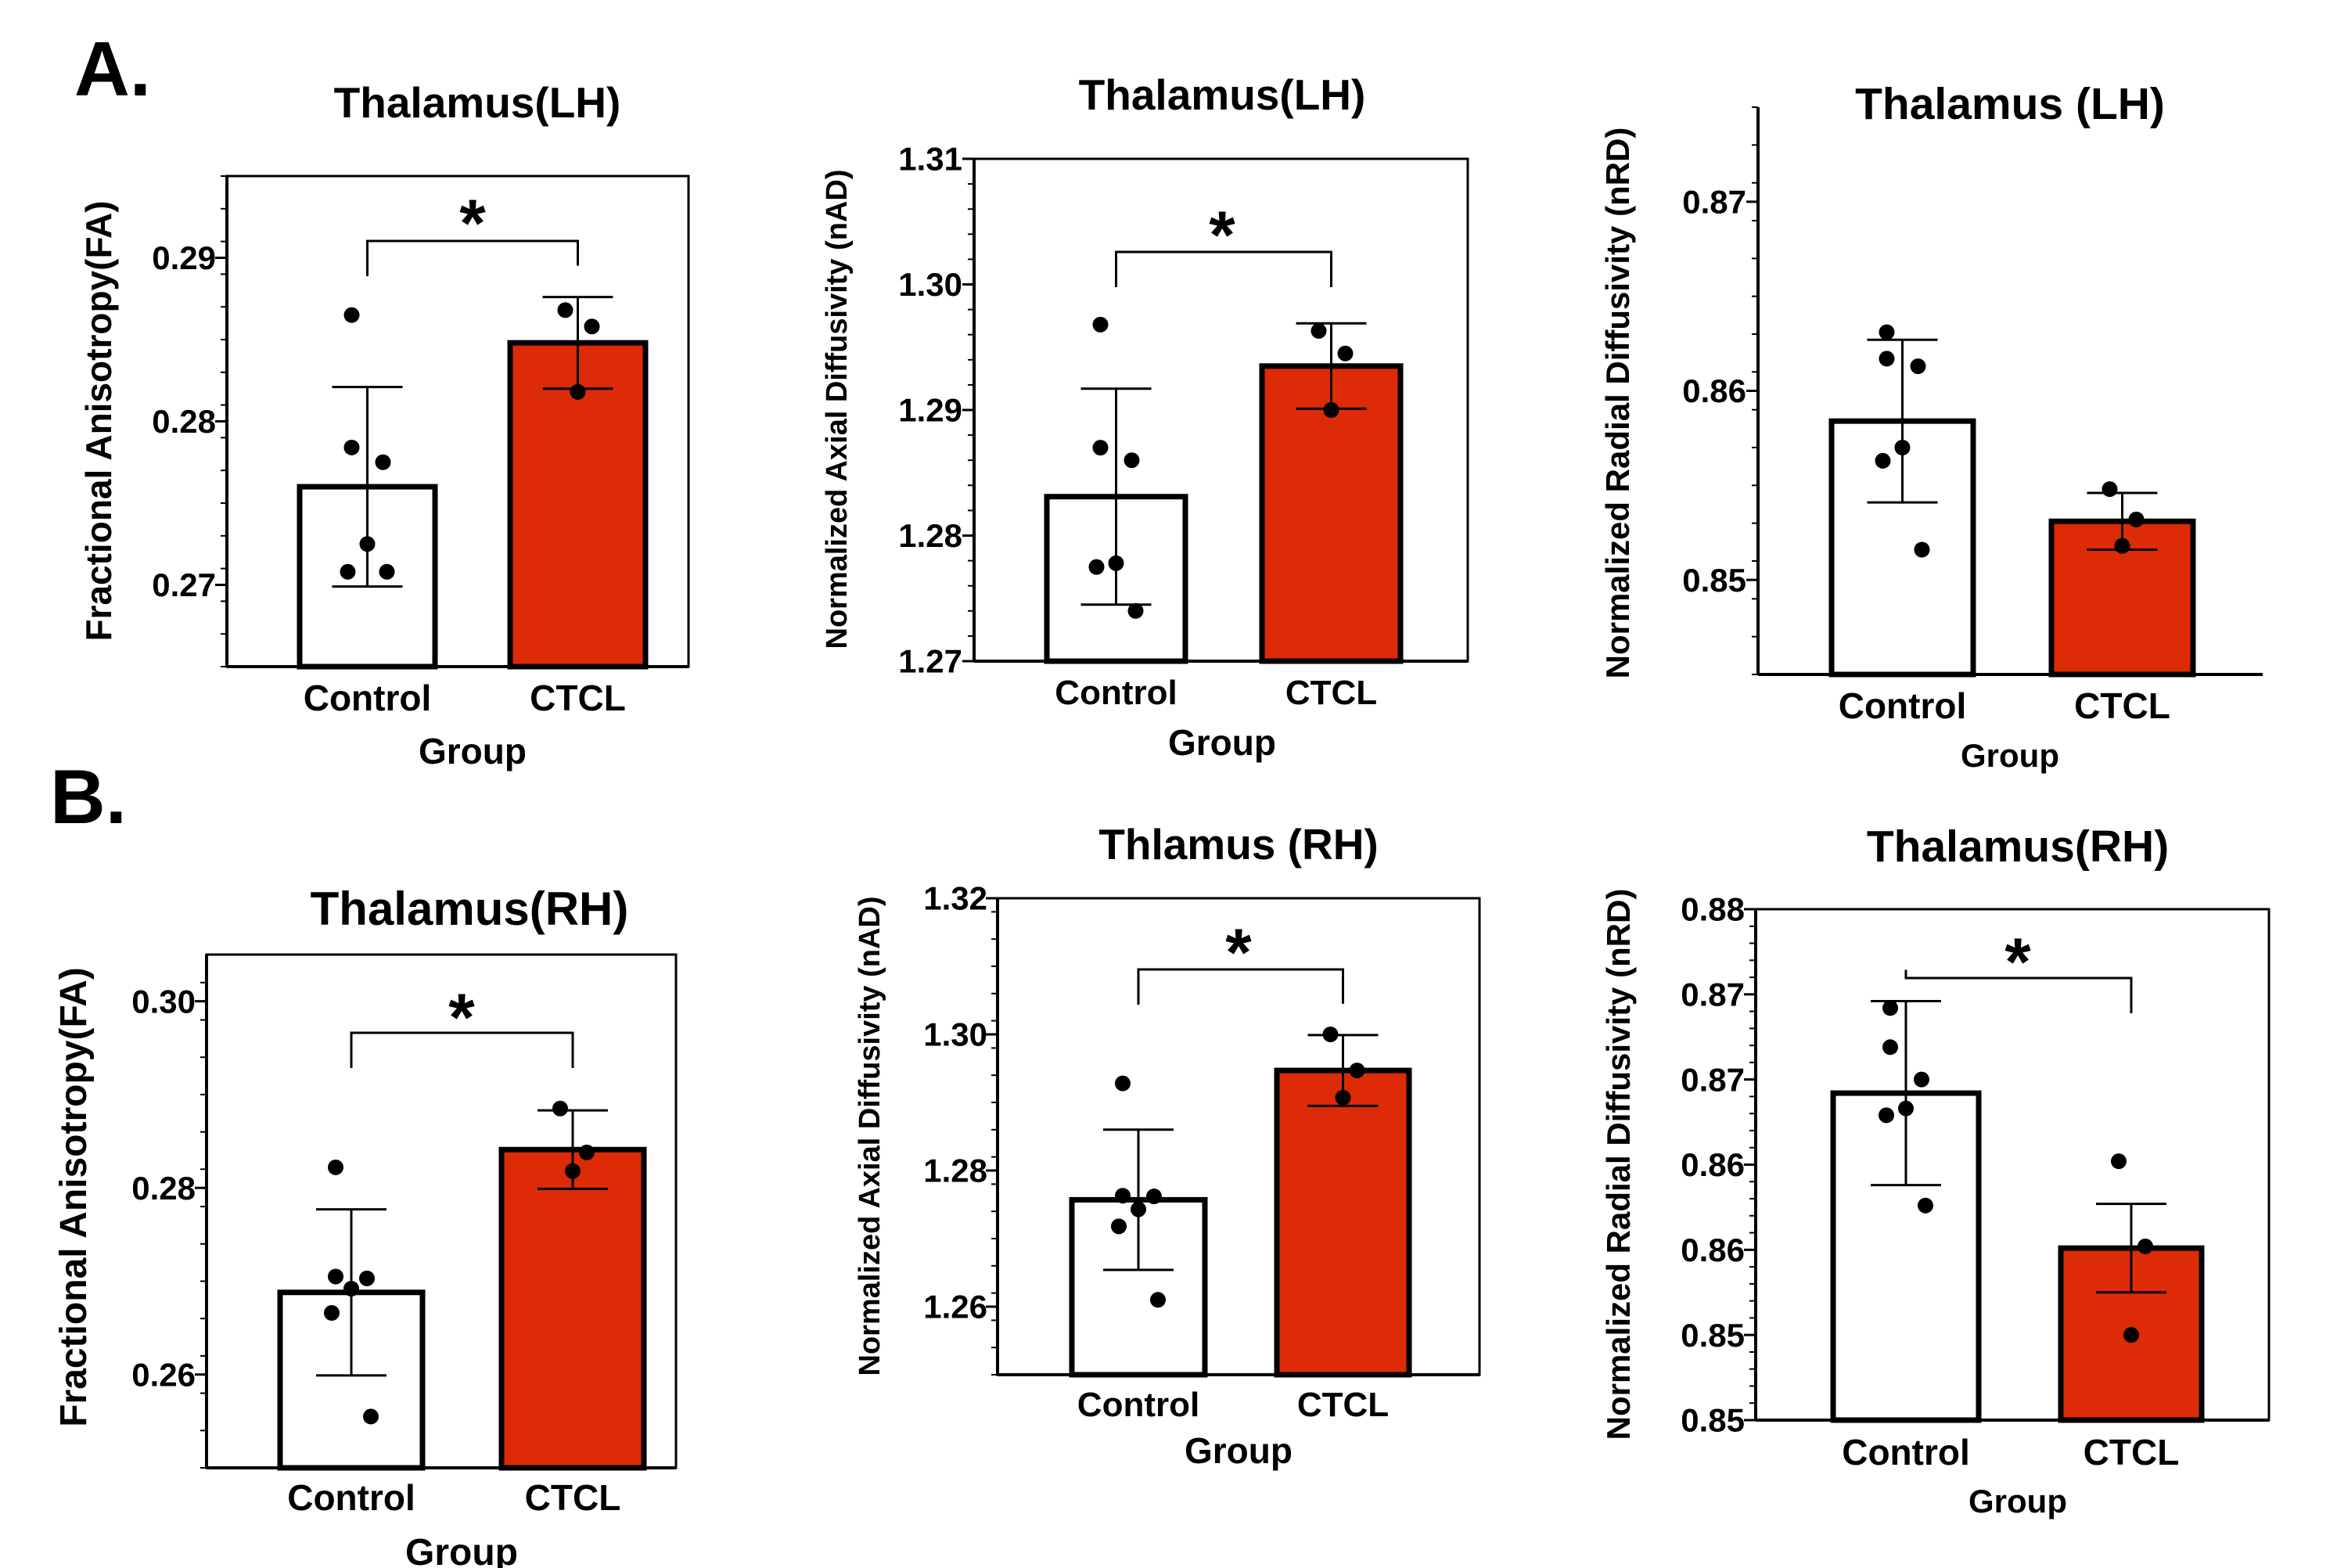 The width and height of the screenshot is (2337, 1568). What do you see at coordinates (930, 410) in the screenshot?
I see `y-tick-label: 1.29` at bounding box center [930, 410].